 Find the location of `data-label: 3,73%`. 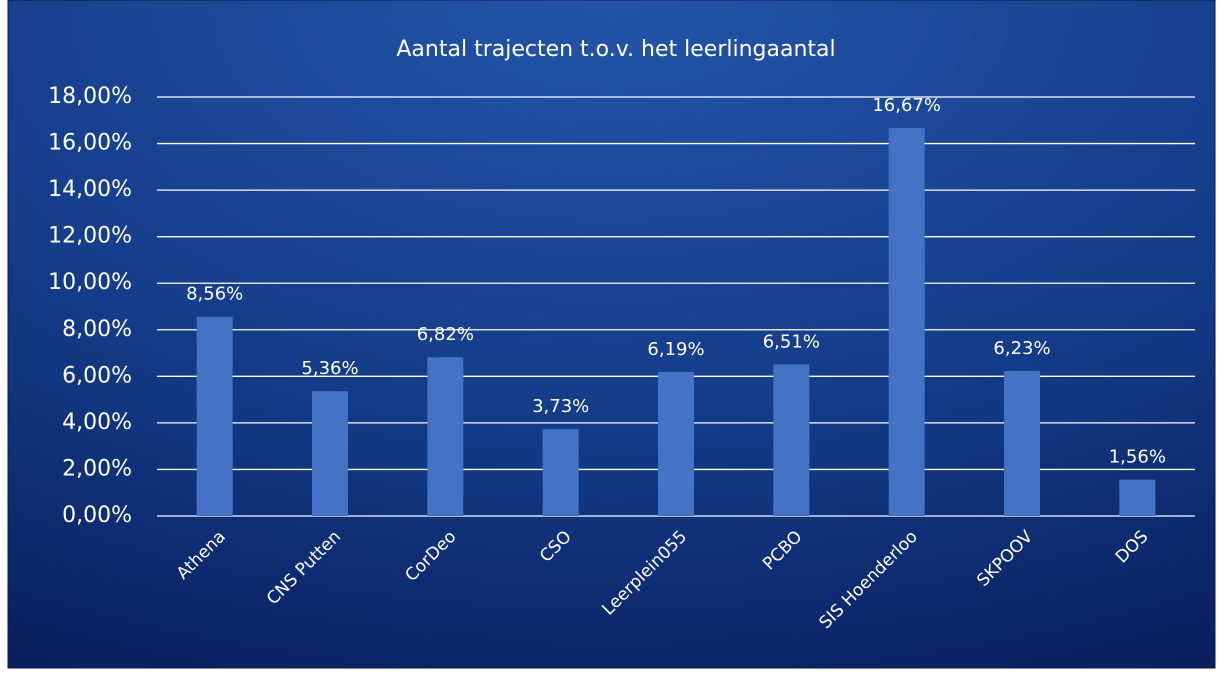

data-label: 3,73% is located at coordinates (560, 406).